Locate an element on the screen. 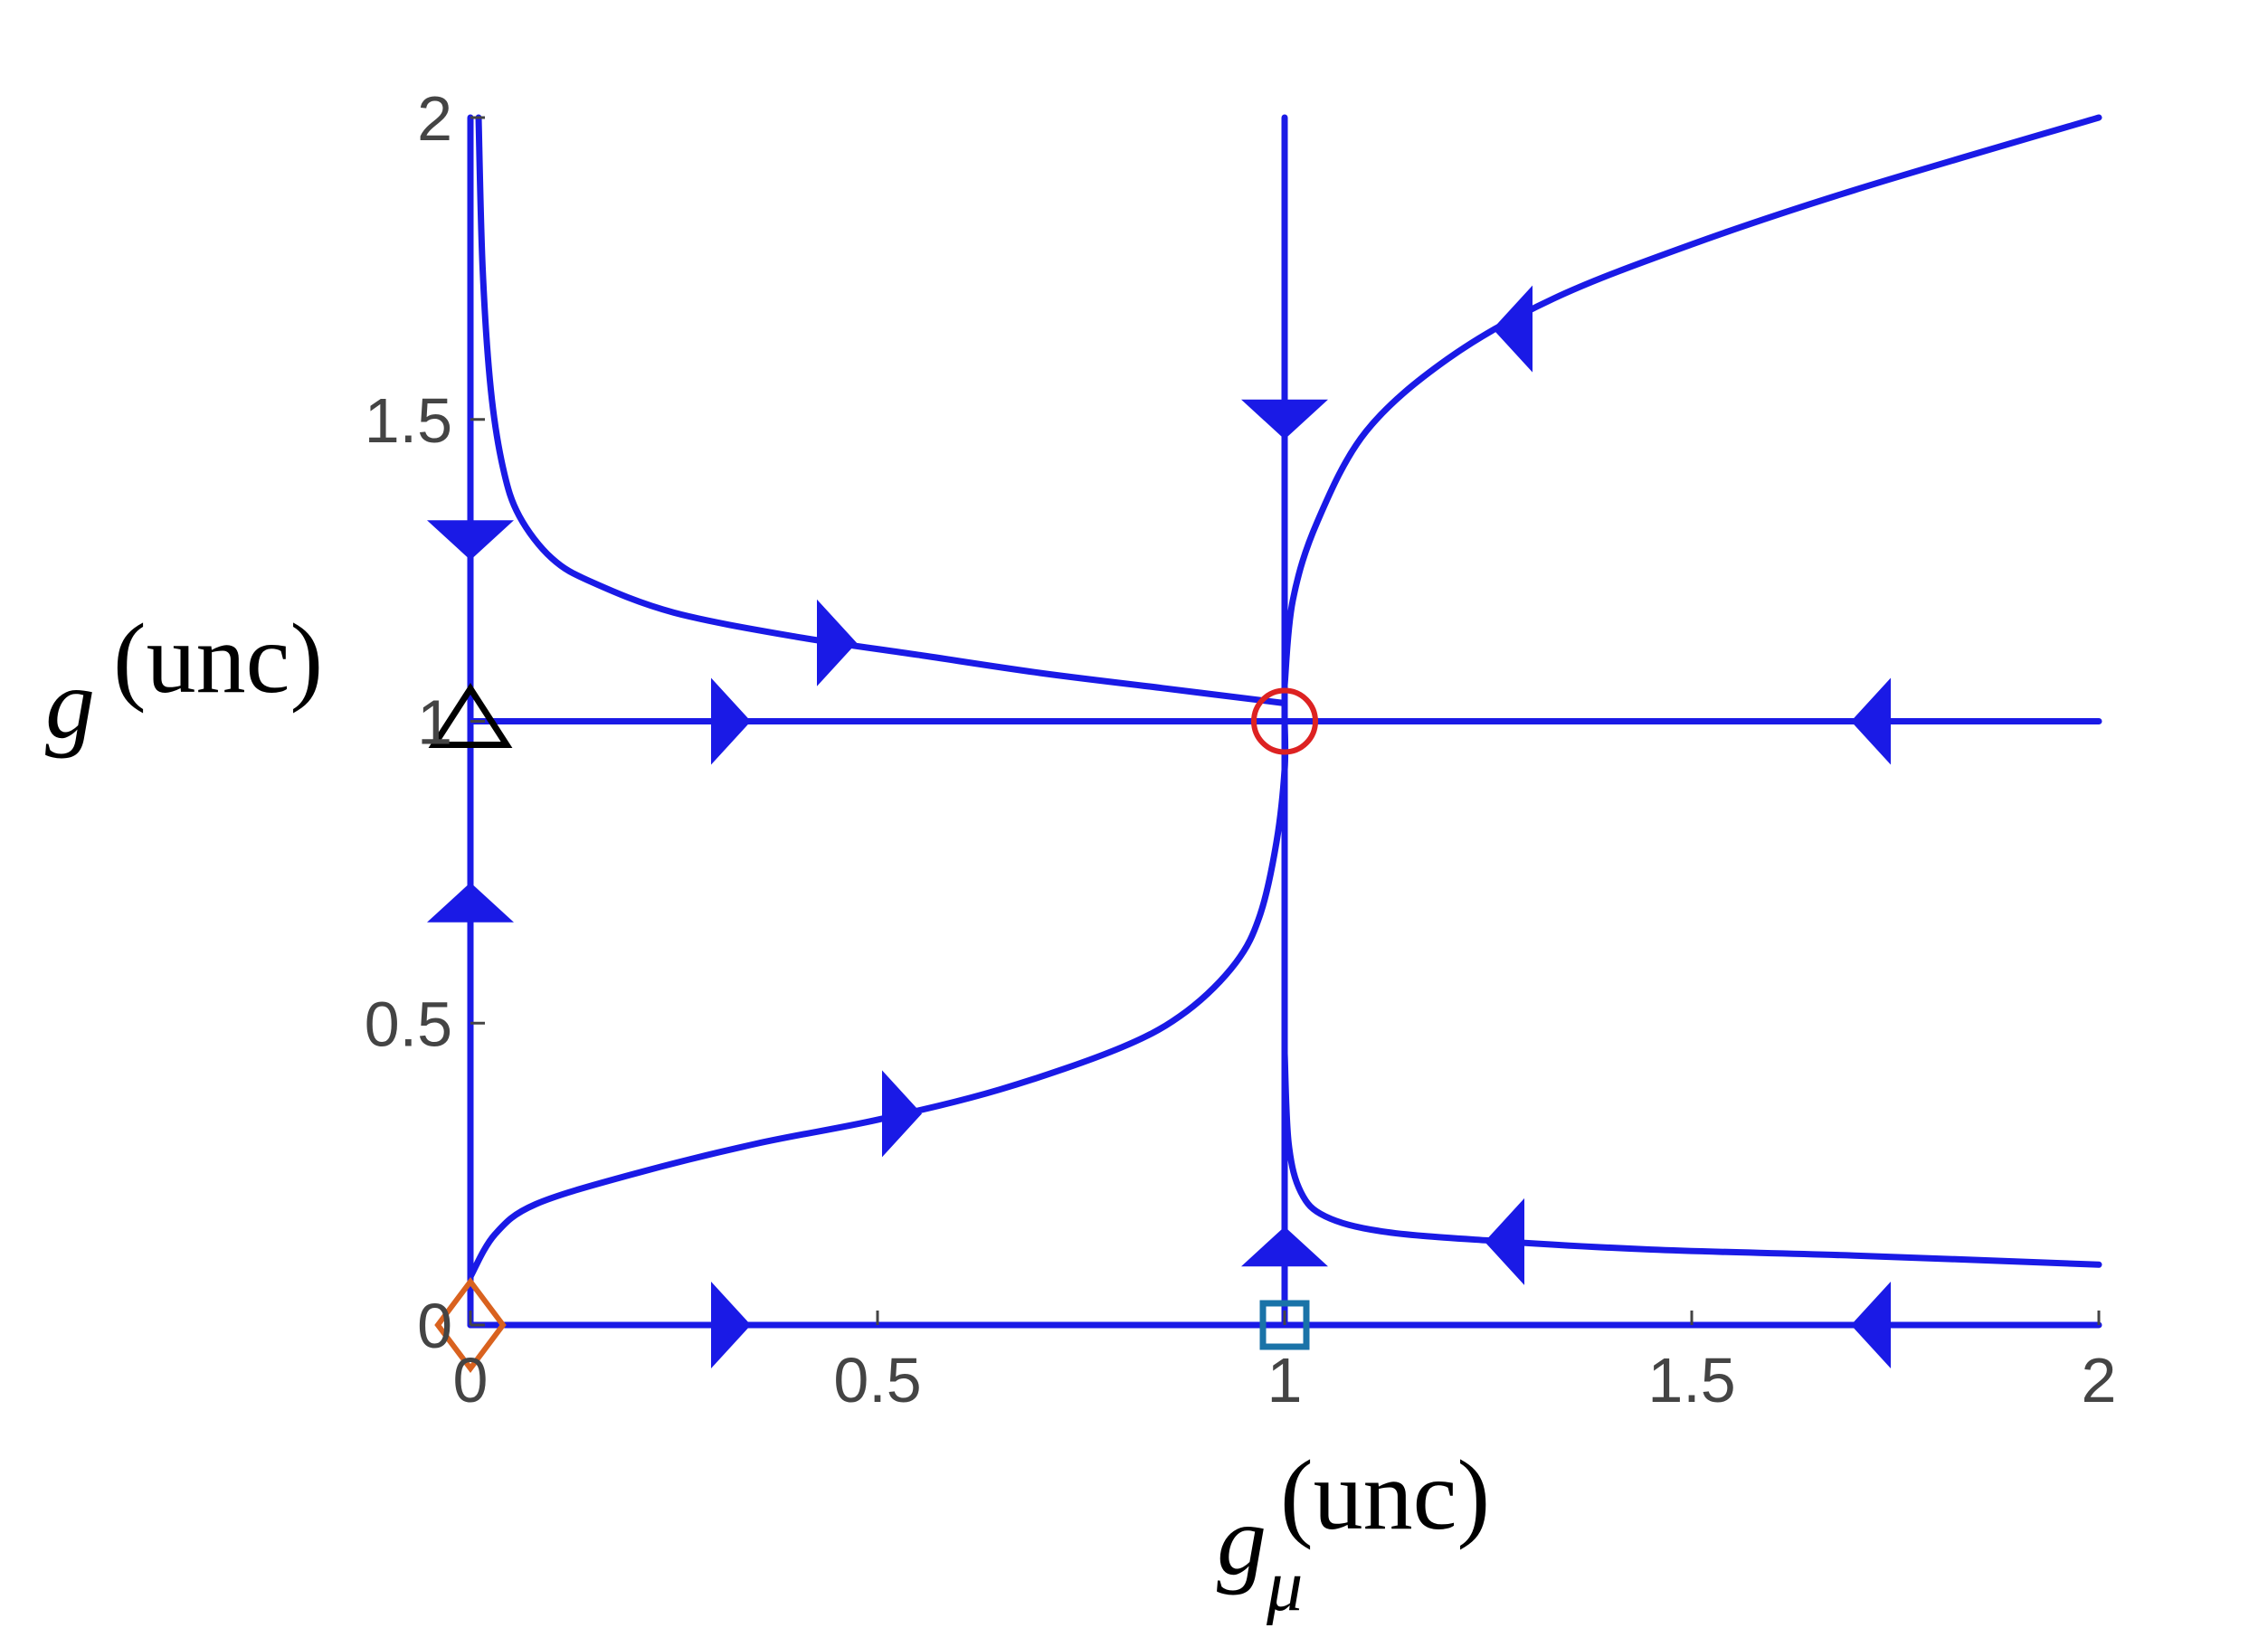 This screenshot has height=1628, width=2268. x-tick-label: 2 is located at coordinates (2099, 1380).